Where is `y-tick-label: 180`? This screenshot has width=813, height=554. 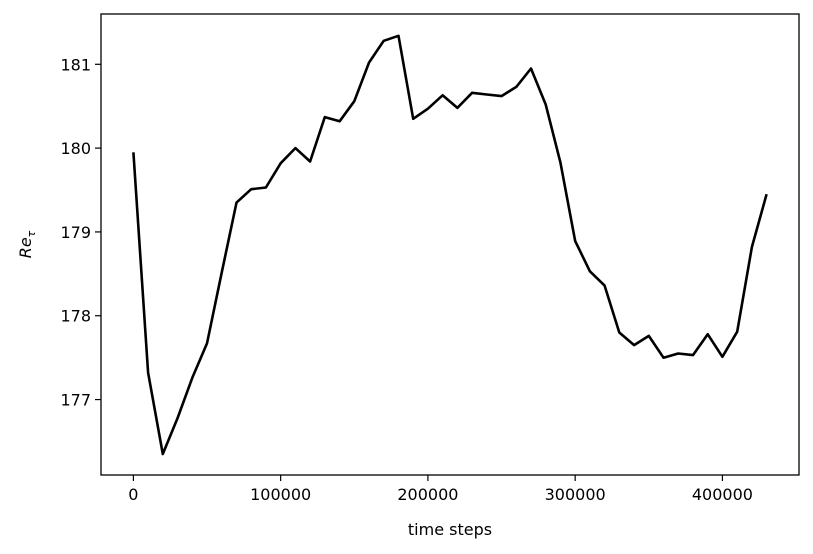 y-tick-label: 180 is located at coordinates (75, 148).